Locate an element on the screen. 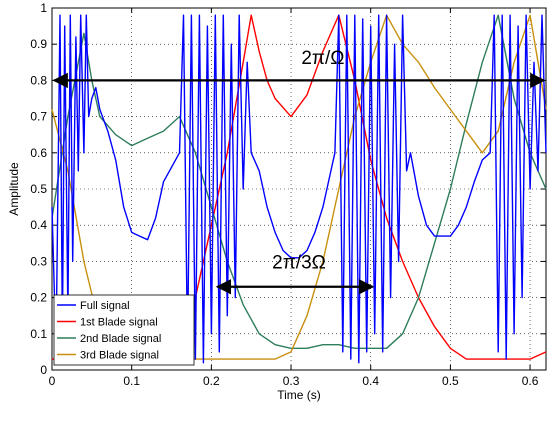 This screenshot has width=552, height=421. annotation-label-2: 2π/3Ω is located at coordinates (299, 263).